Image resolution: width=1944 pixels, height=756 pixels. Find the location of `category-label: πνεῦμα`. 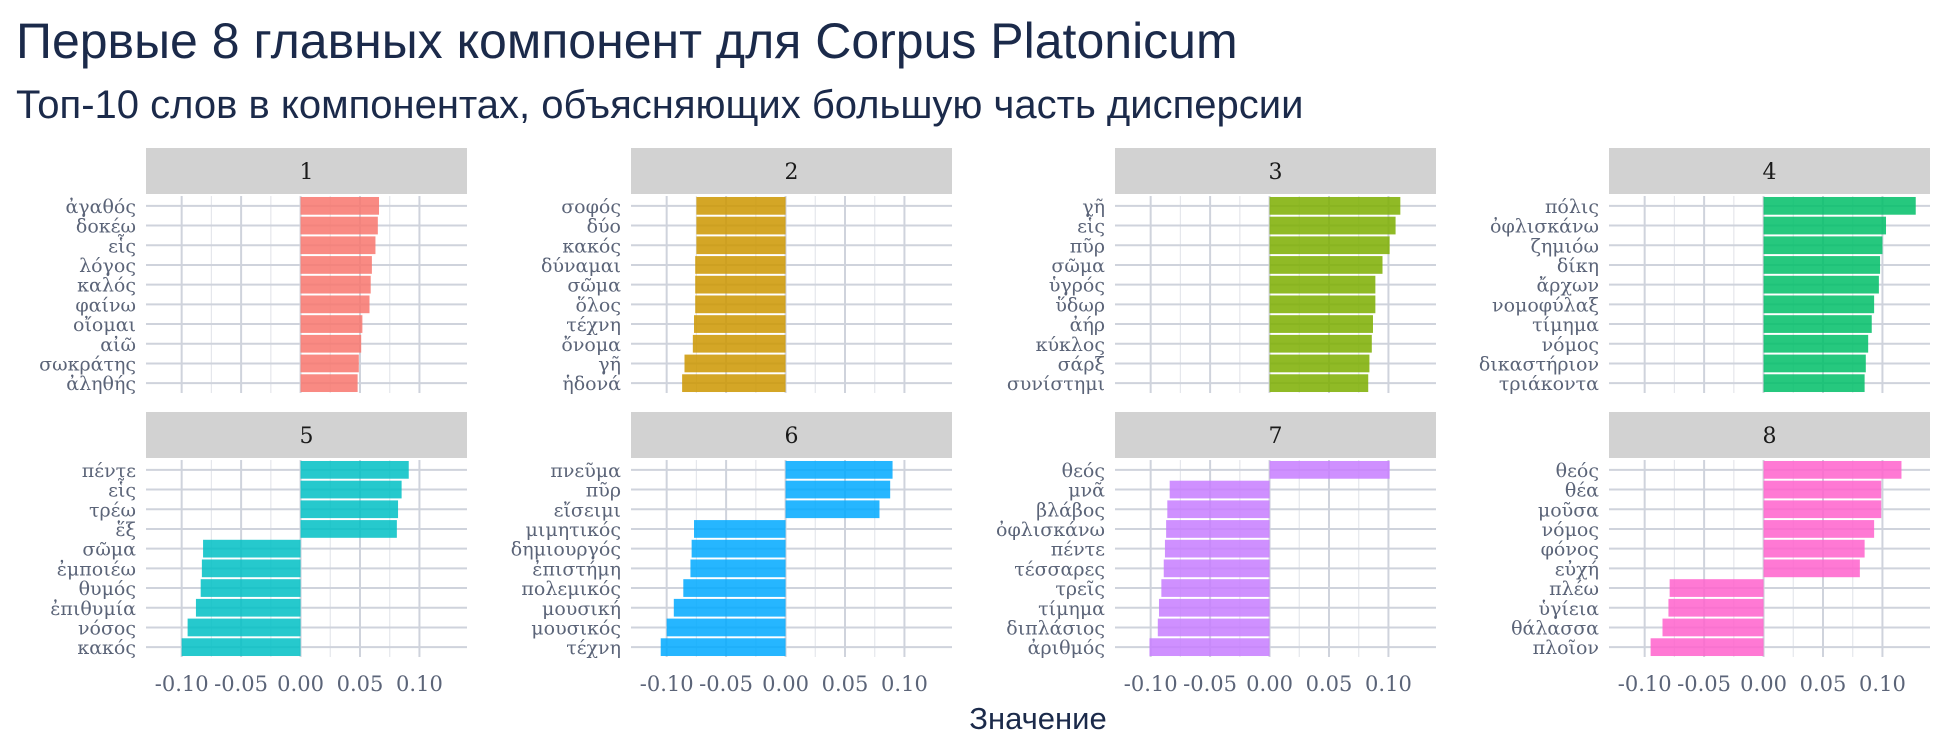

category-label: πνεῦμα is located at coordinates (585, 471).